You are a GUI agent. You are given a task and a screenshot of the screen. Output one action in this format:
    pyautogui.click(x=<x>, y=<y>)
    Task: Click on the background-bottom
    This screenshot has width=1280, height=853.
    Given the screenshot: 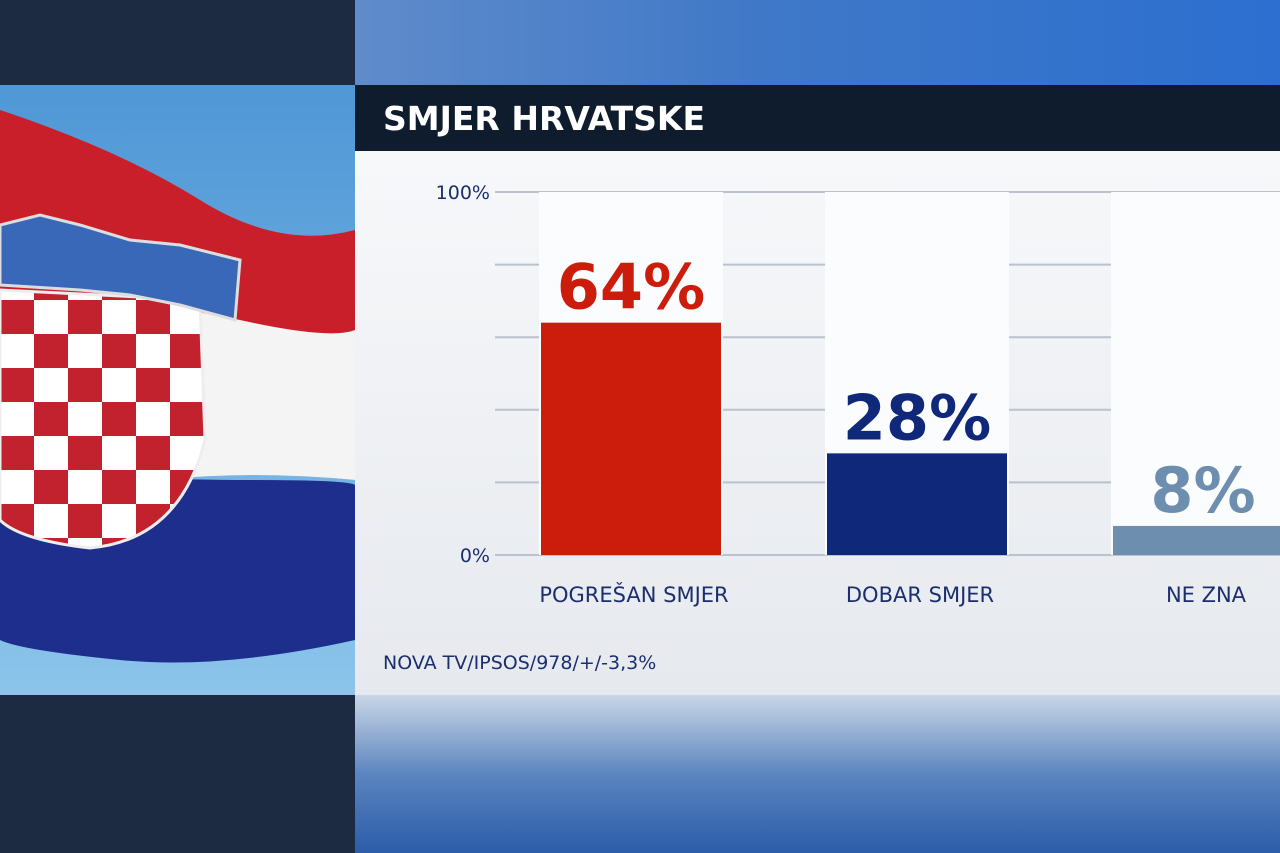 What is the action you would take?
    pyautogui.click(x=817, y=774)
    